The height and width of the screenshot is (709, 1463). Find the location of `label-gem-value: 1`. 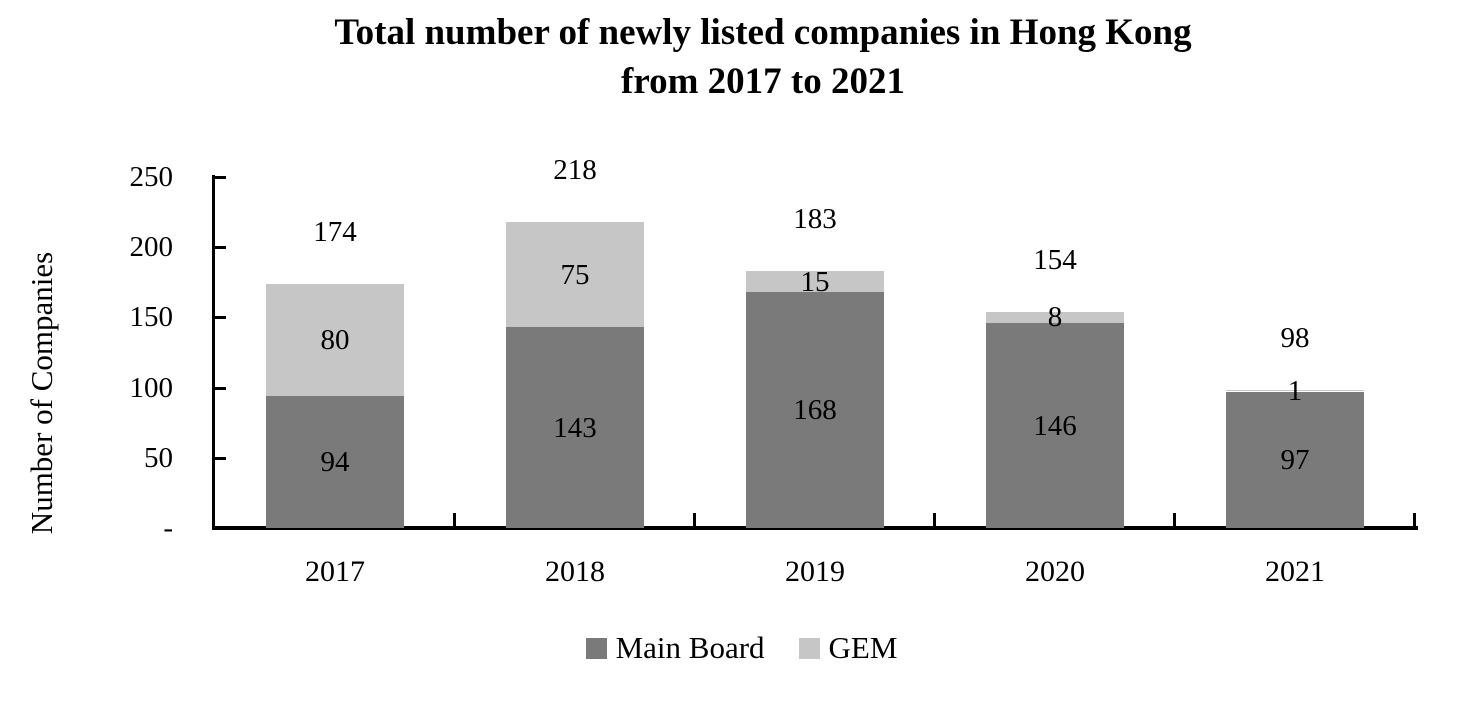

label-gem-value: 1 is located at coordinates (1295, 391).